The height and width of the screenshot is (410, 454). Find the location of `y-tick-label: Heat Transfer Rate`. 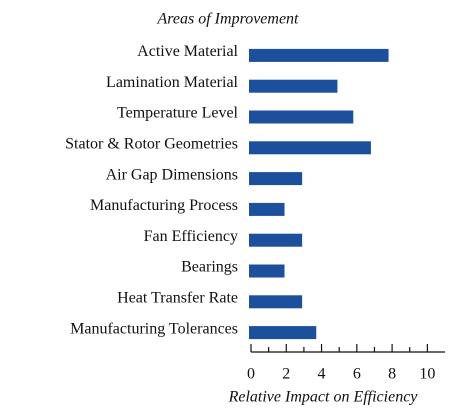

y-tick-label: Heat Transfer Rate is located at coordinates (177, 297).